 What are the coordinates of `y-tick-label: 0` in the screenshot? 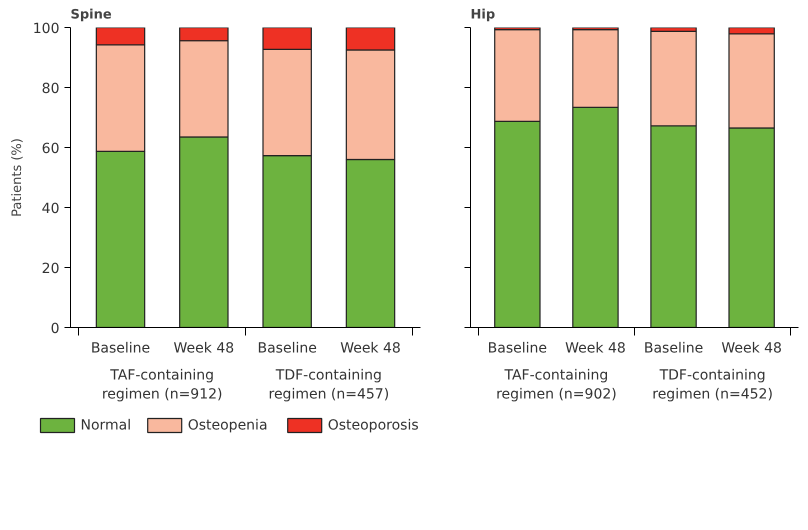 It's located at (55, 329).